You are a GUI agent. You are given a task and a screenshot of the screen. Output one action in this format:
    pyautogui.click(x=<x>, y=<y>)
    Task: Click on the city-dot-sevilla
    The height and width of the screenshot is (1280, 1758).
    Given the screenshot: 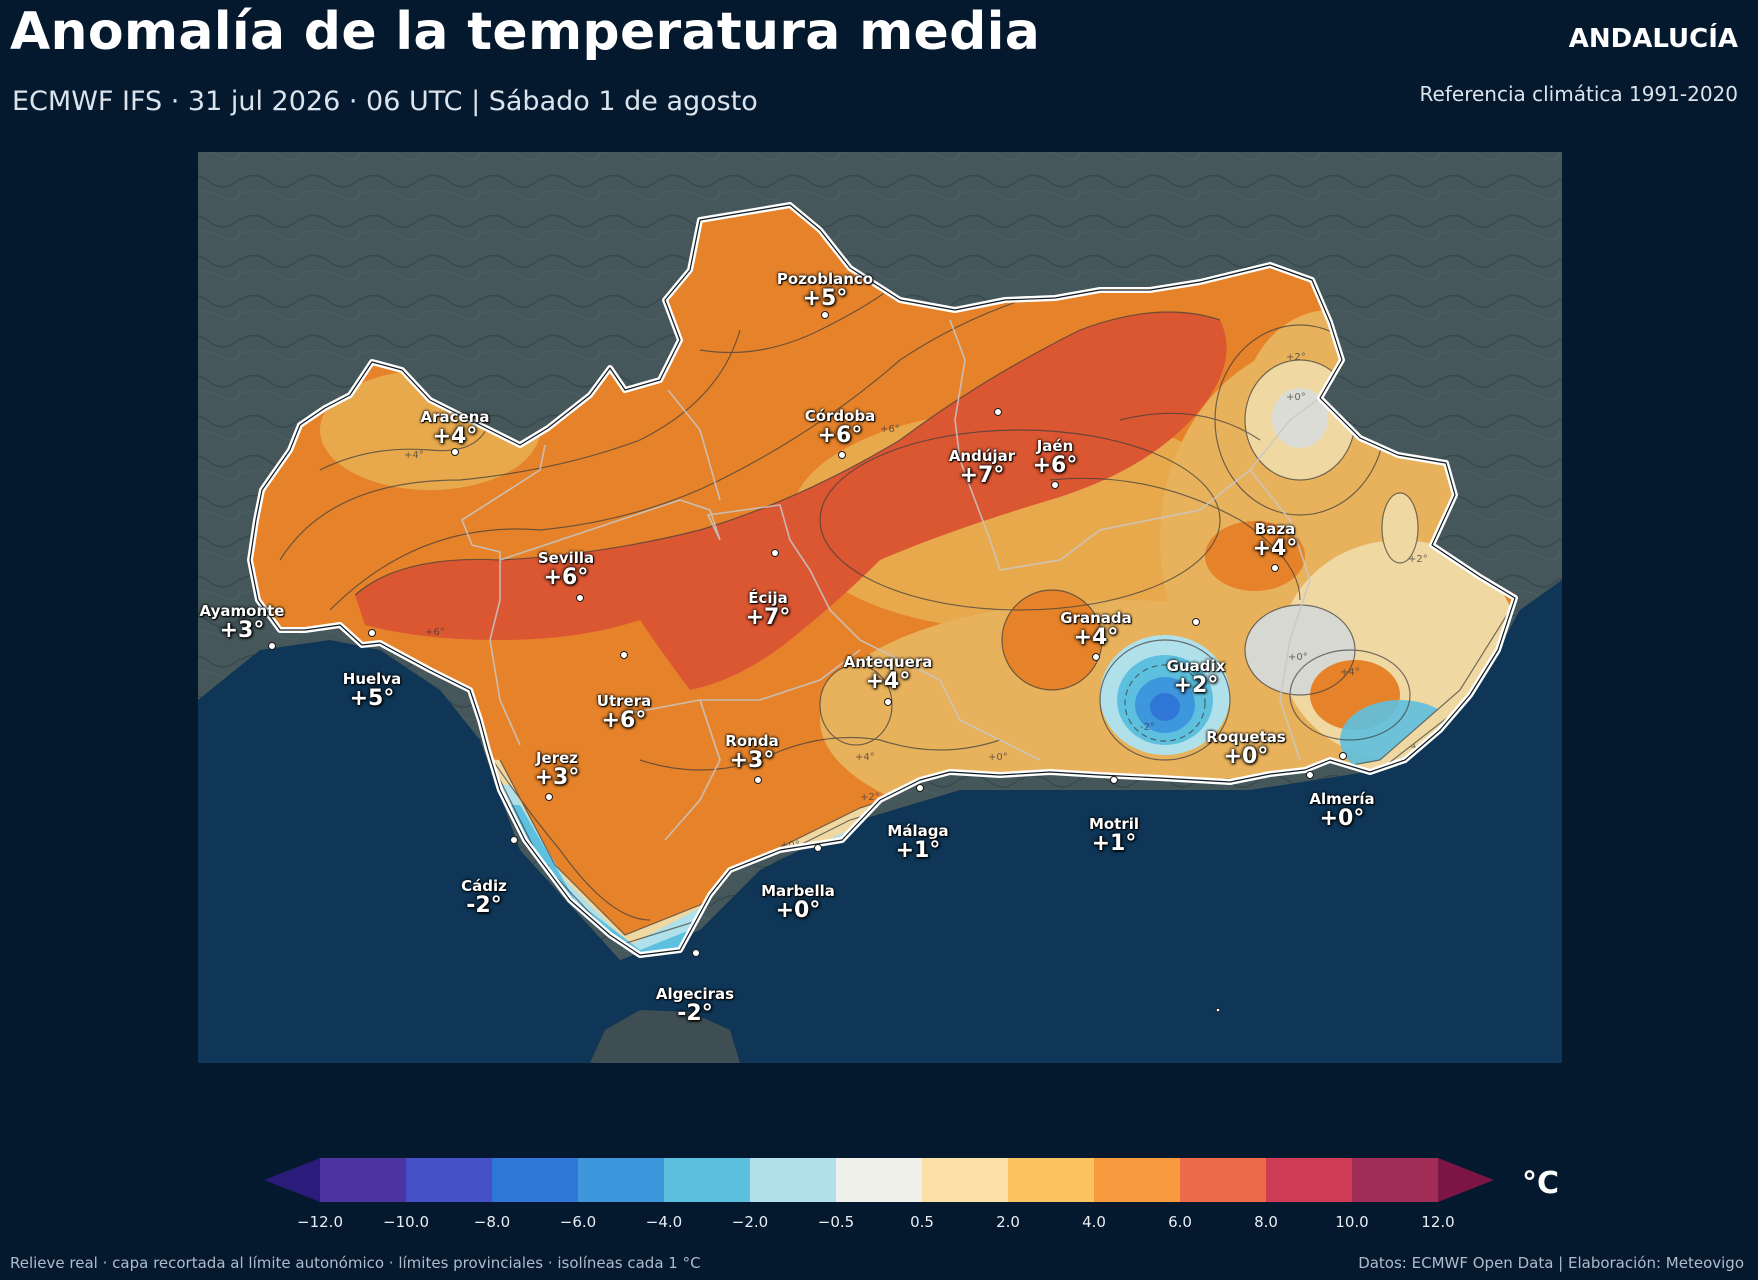 What is the action you would take?
    pyautogui.click(x=580, y=598)
    